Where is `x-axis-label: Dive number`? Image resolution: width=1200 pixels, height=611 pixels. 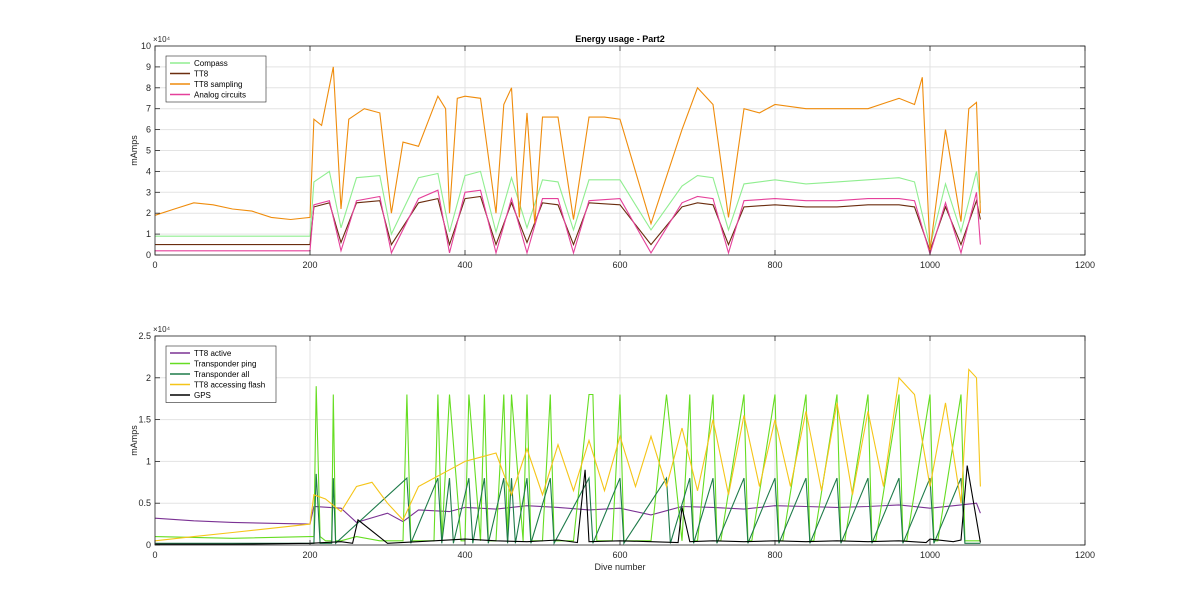 x-axis-label: Dive number is located at coordinates (619, 567).